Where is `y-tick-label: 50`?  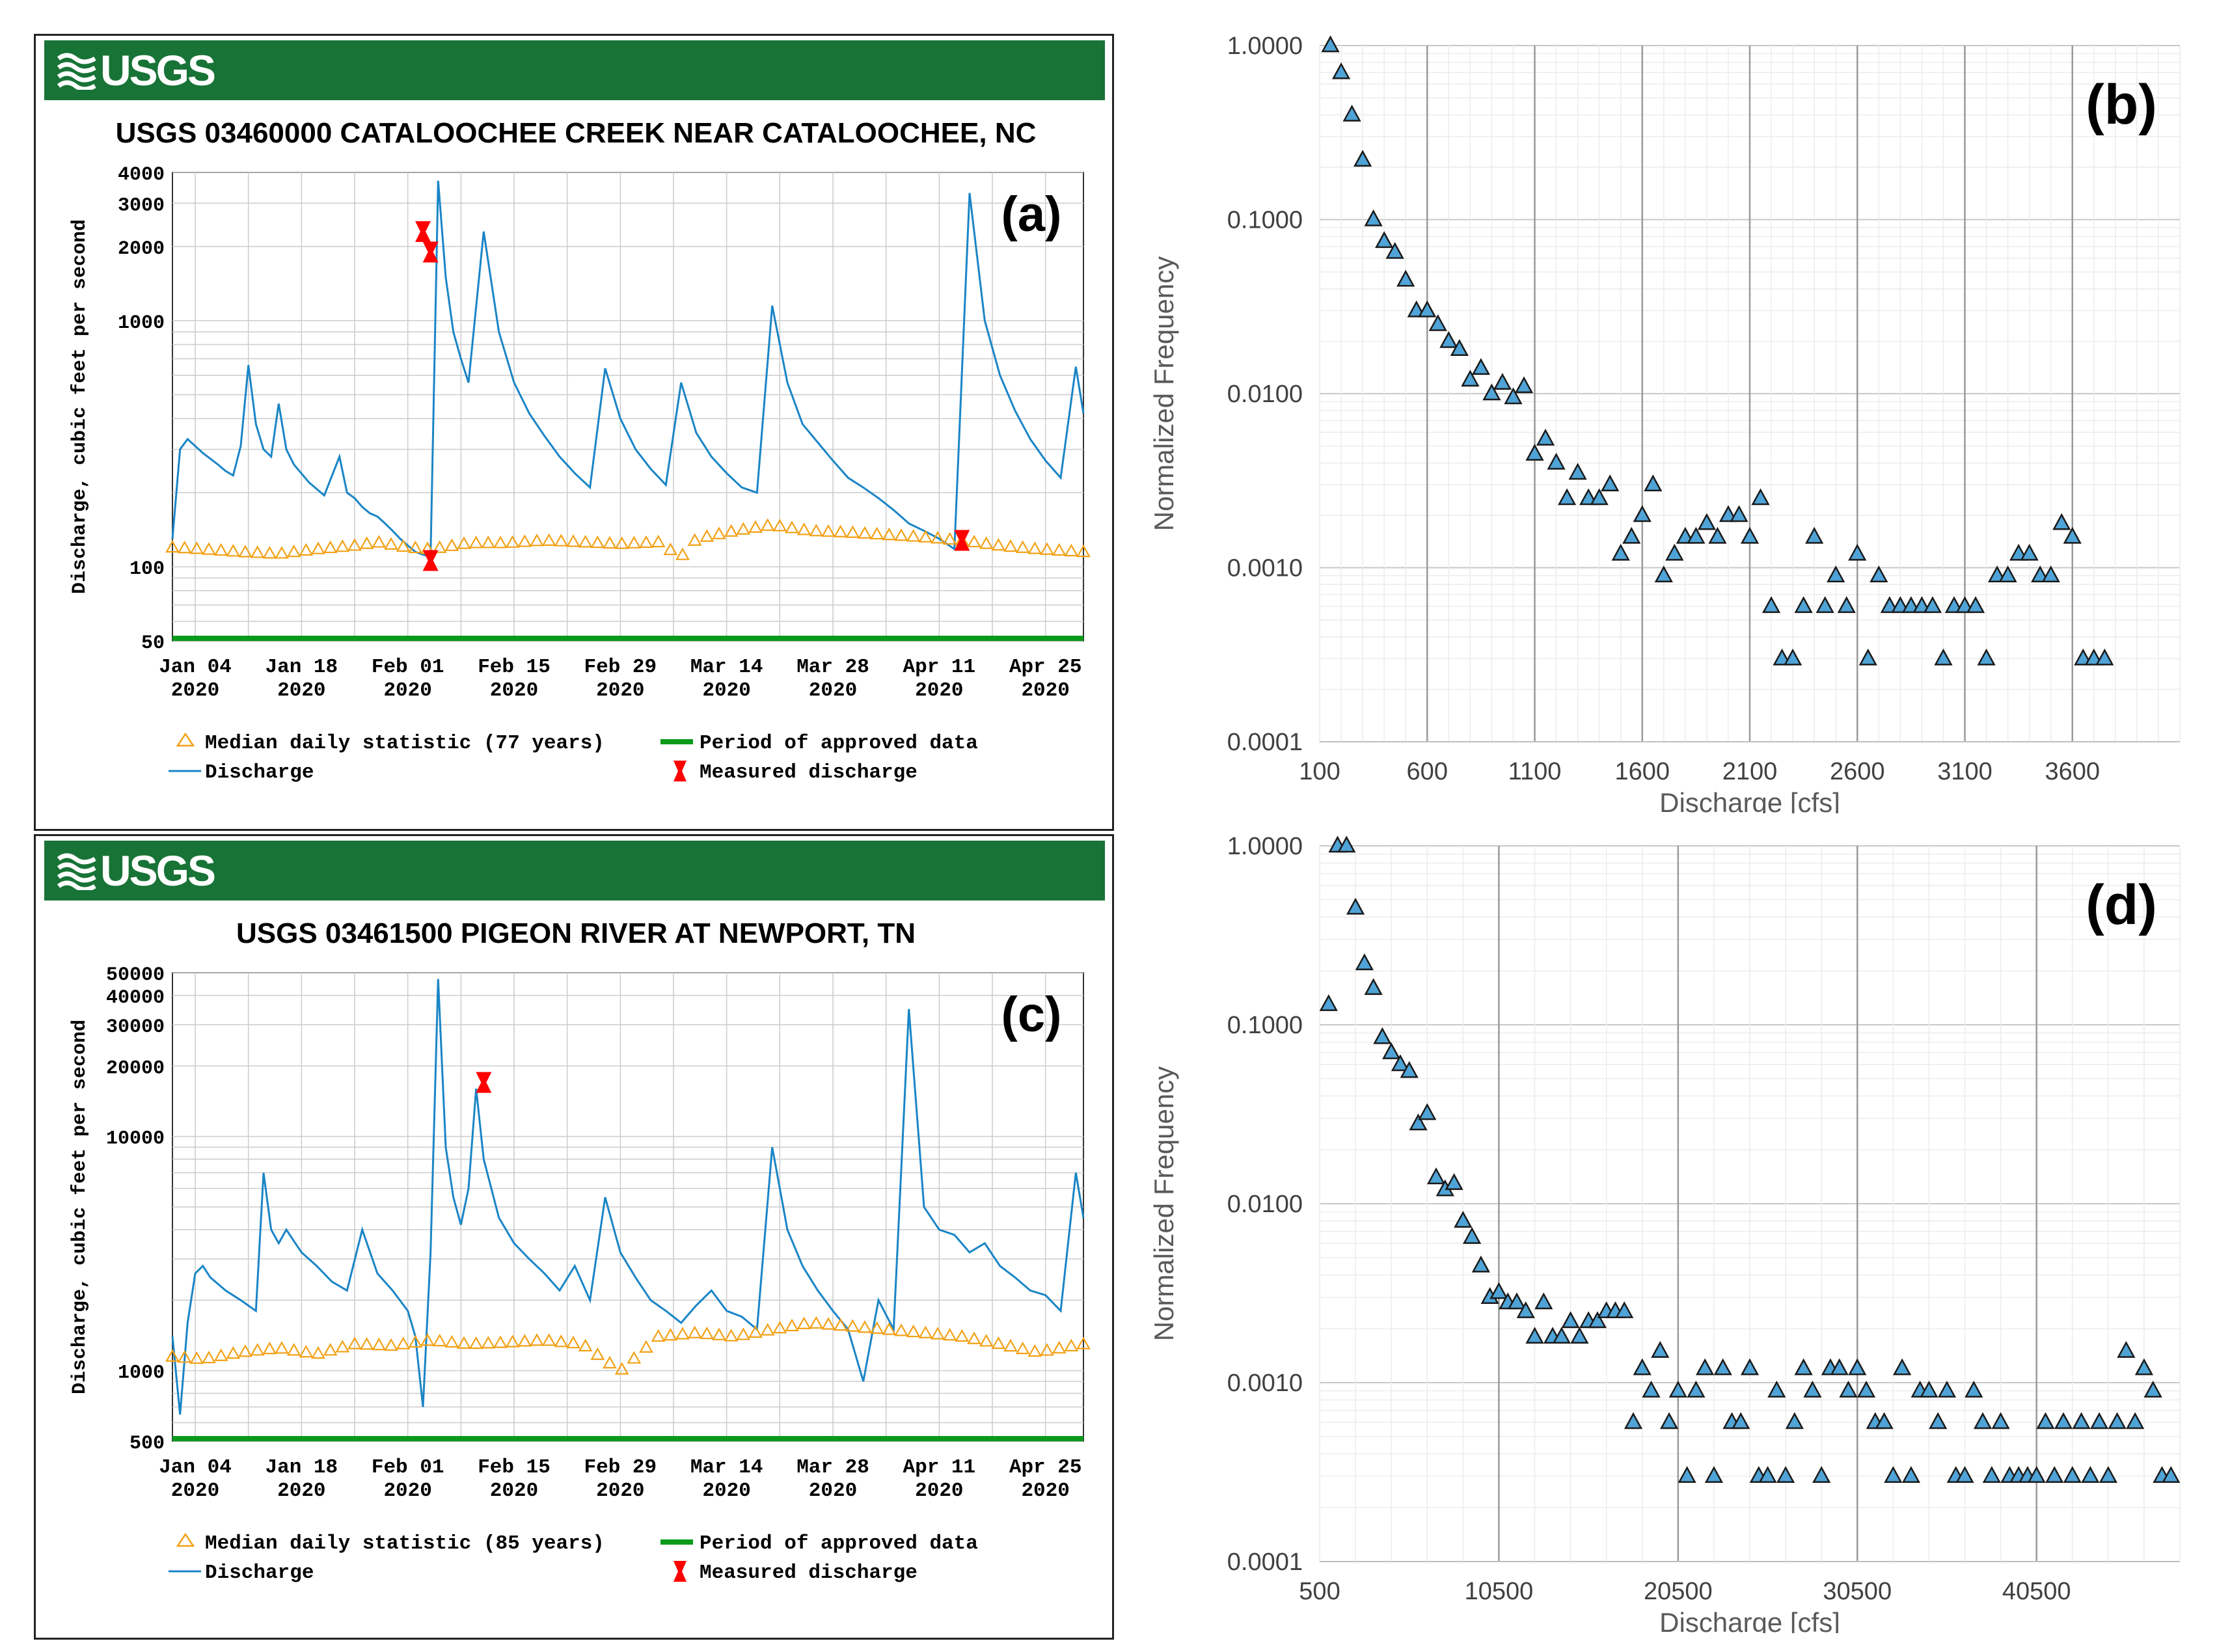
y-tick-label: 50 is located at coordinates (153, 643).